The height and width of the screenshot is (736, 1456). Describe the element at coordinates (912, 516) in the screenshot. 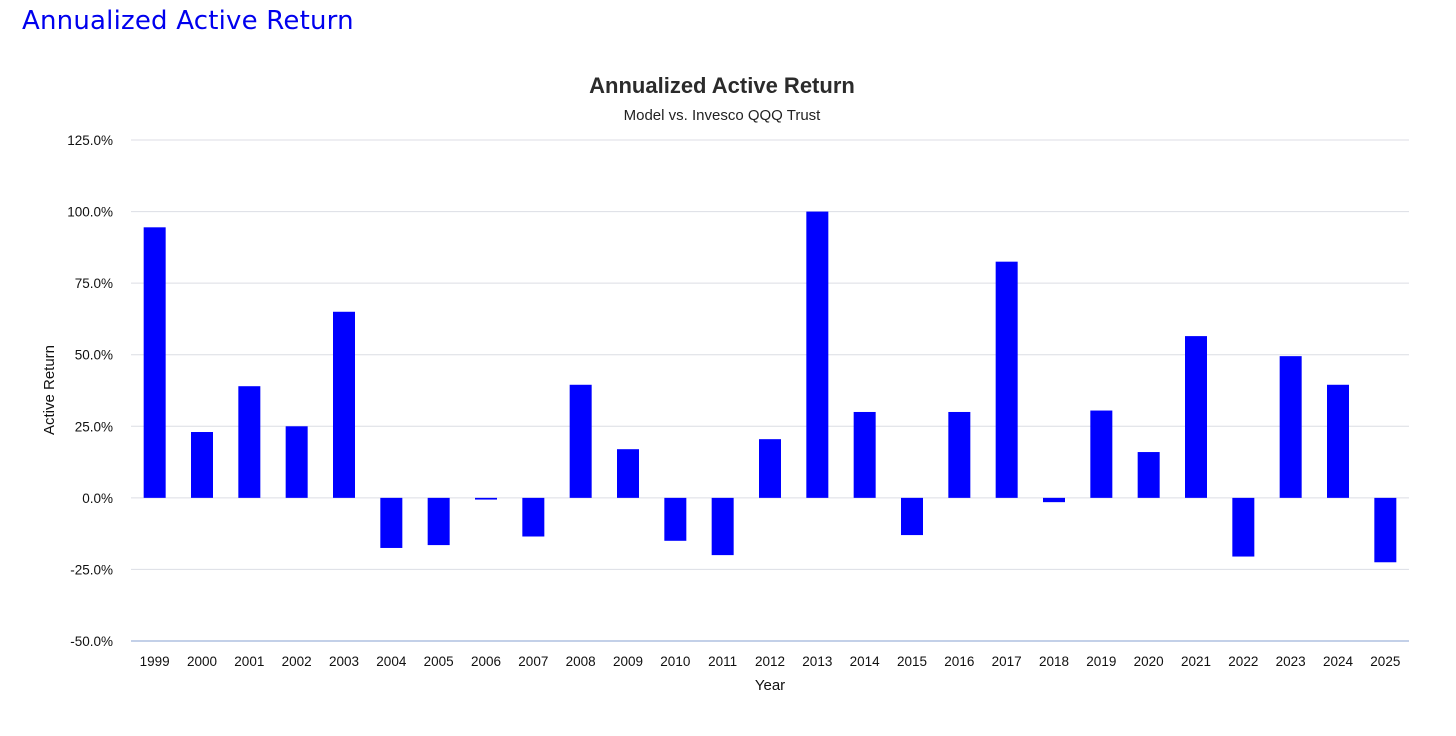

I see `bar-2015` at that location.